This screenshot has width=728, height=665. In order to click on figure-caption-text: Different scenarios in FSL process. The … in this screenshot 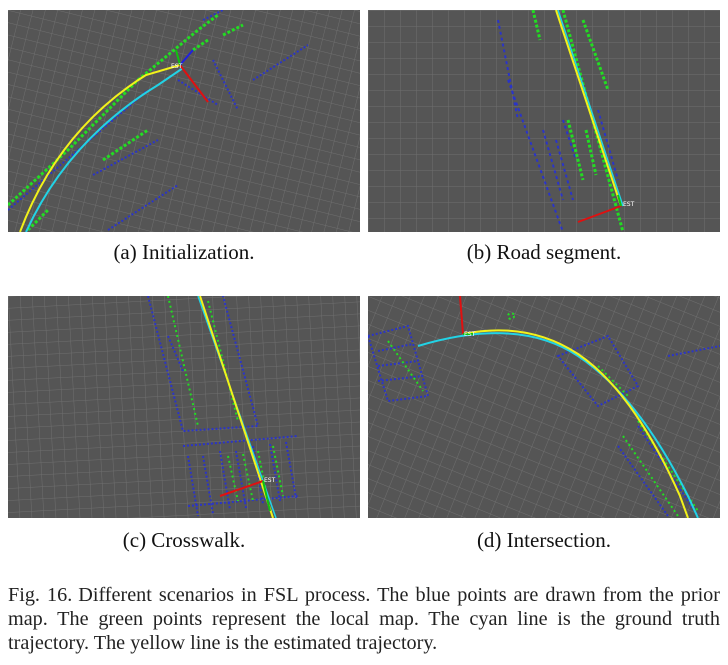, I will do `click(364, 619)`.